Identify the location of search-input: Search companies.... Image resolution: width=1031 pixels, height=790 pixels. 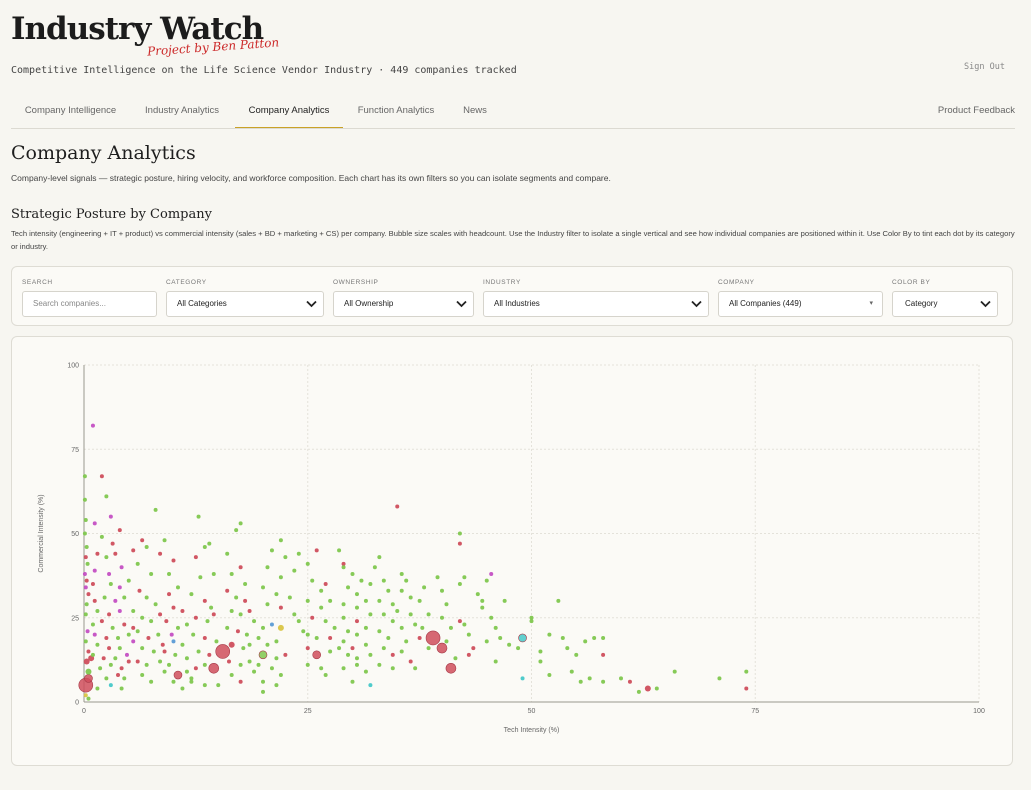
(89, 304).